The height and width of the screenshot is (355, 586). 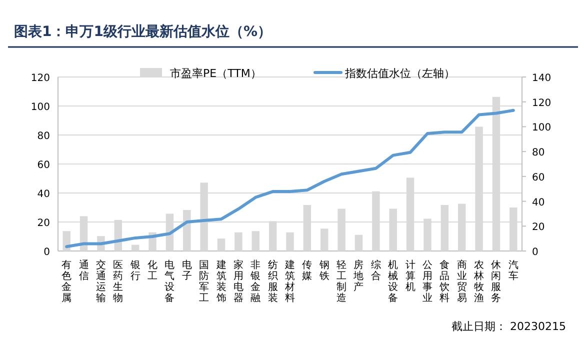 What do you see at coordinates (118, 282) in the screenshot?
I see `x-tick-label: 医药生物` at bounding box center [118, 282].